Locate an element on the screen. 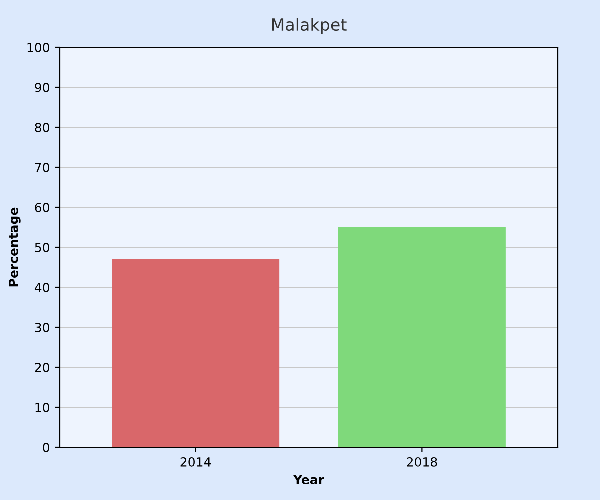 This screenshot has height=500, width=600. y-tick-label: 40 is located at coordinates (42, 287).